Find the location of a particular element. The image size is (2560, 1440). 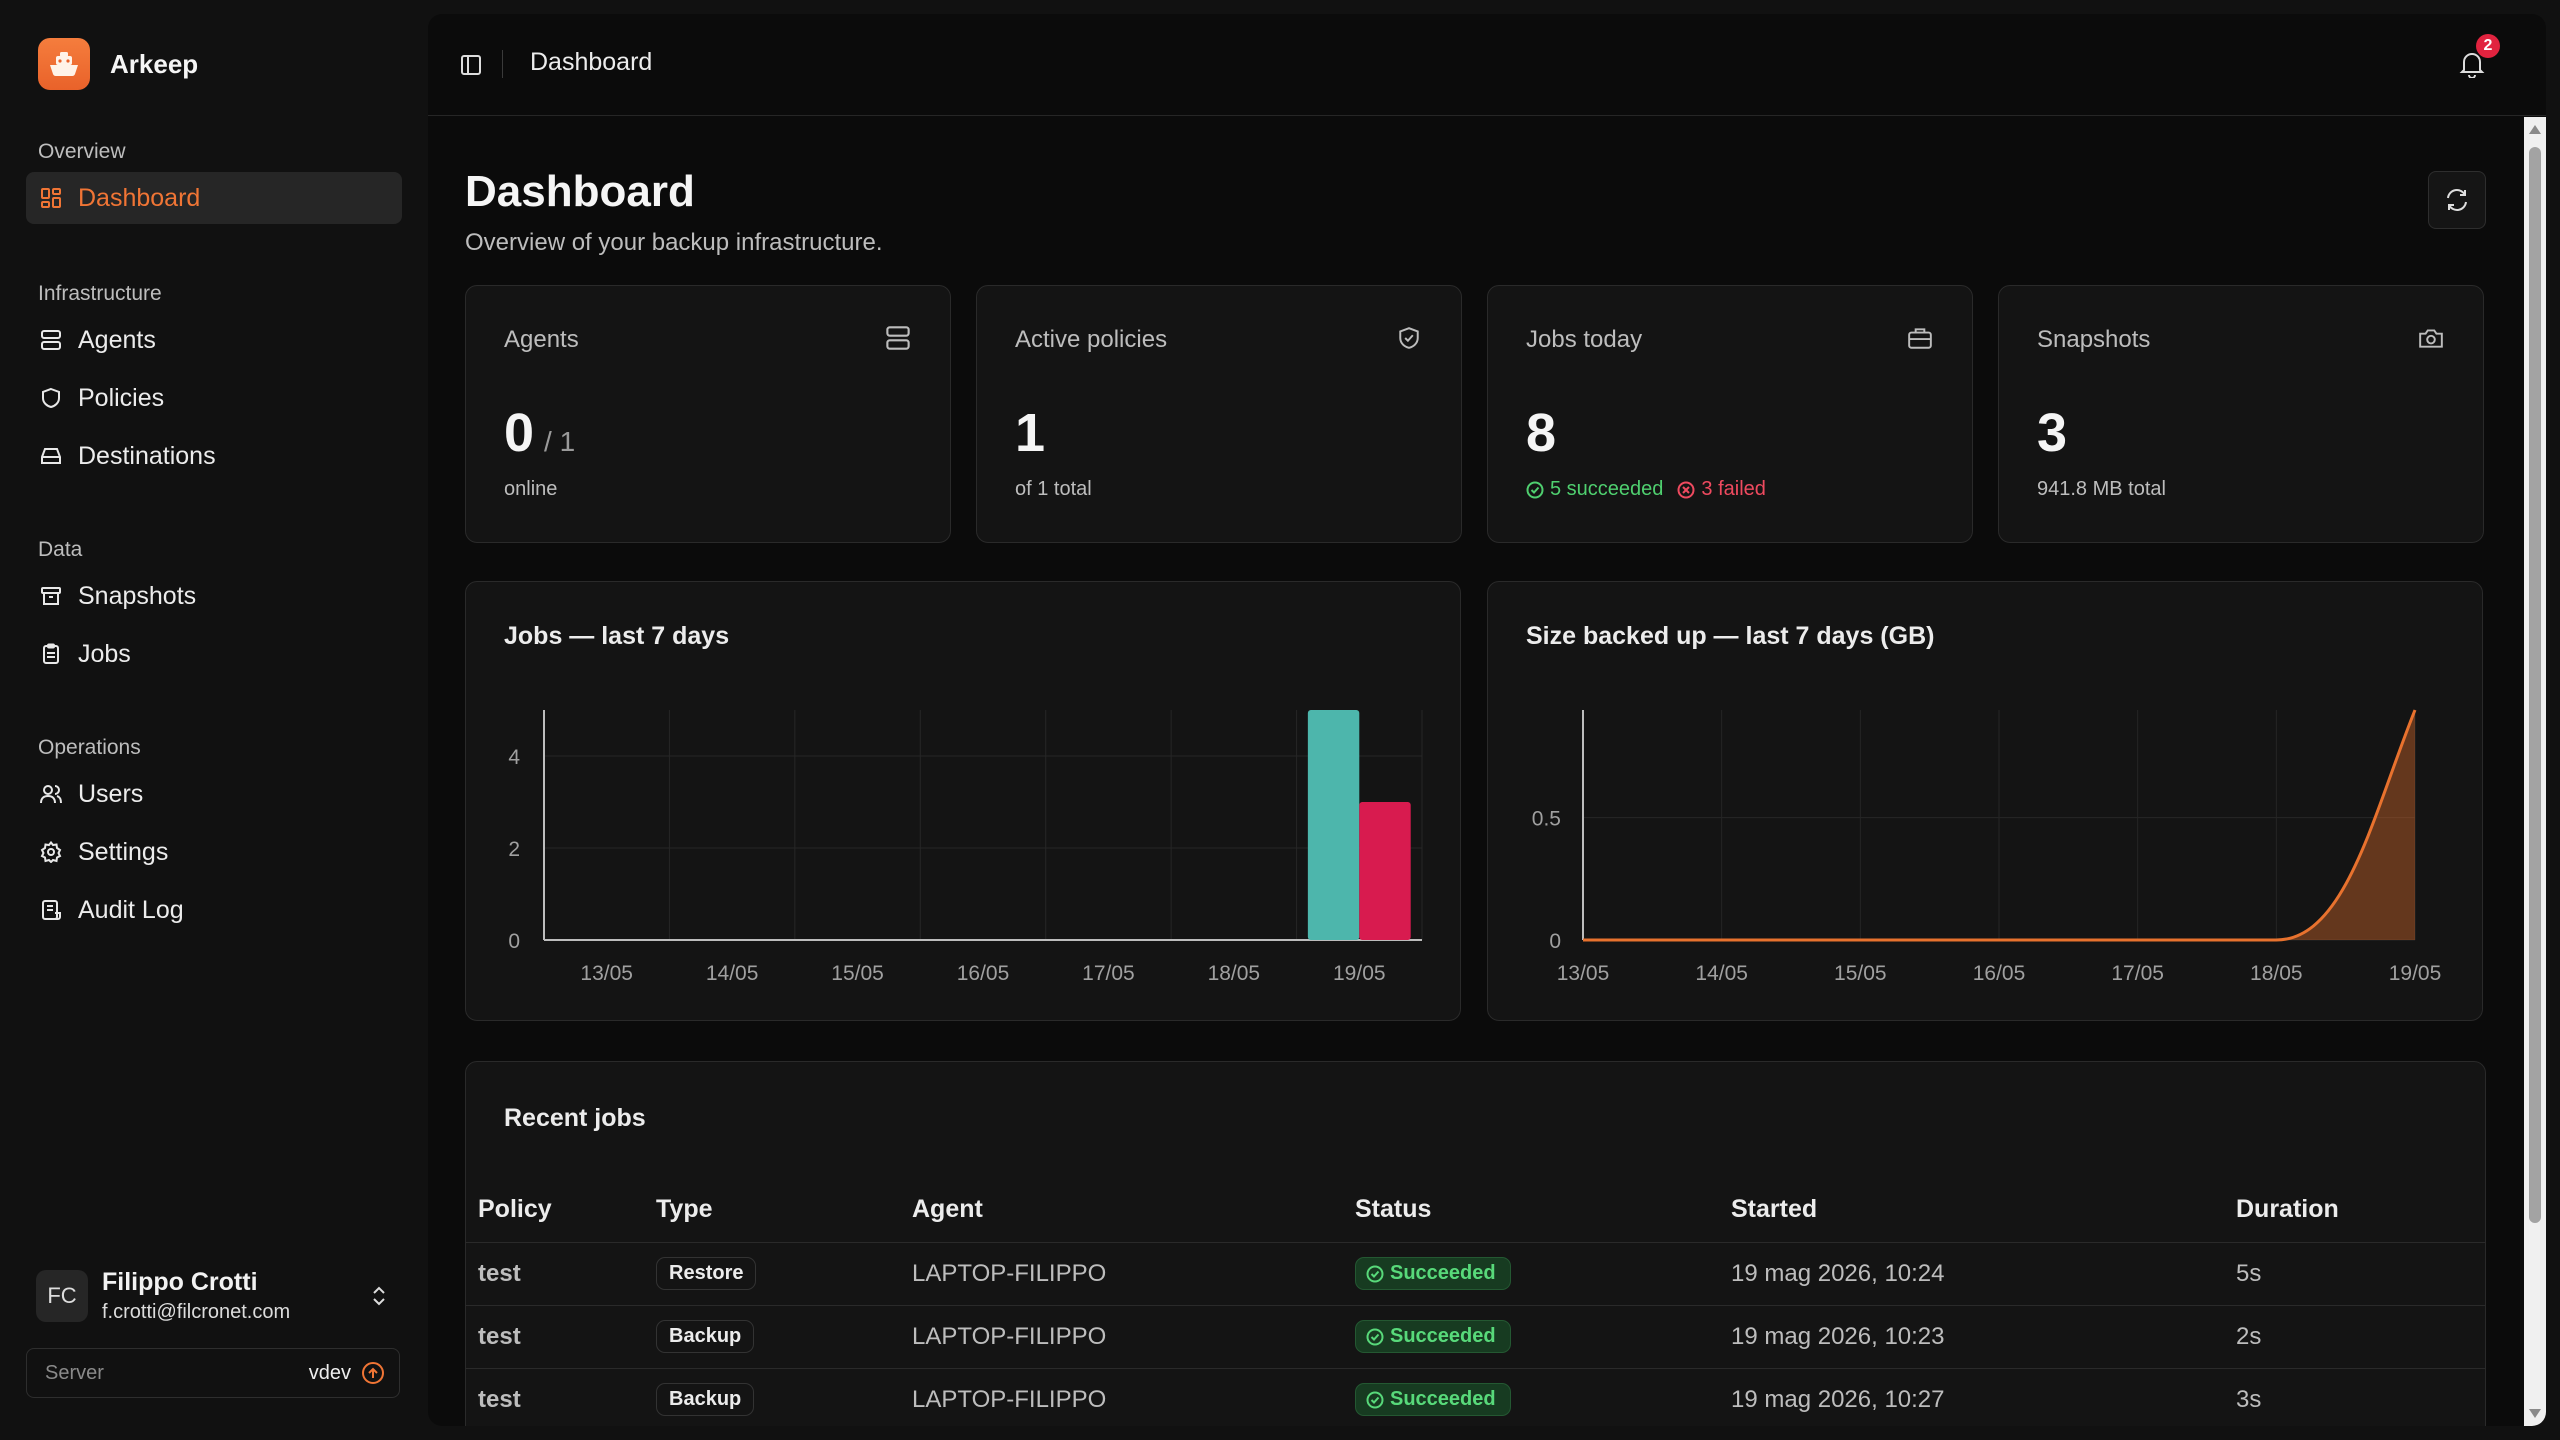

card-subtext: of 1 total is located at coordinates (1053, 489).